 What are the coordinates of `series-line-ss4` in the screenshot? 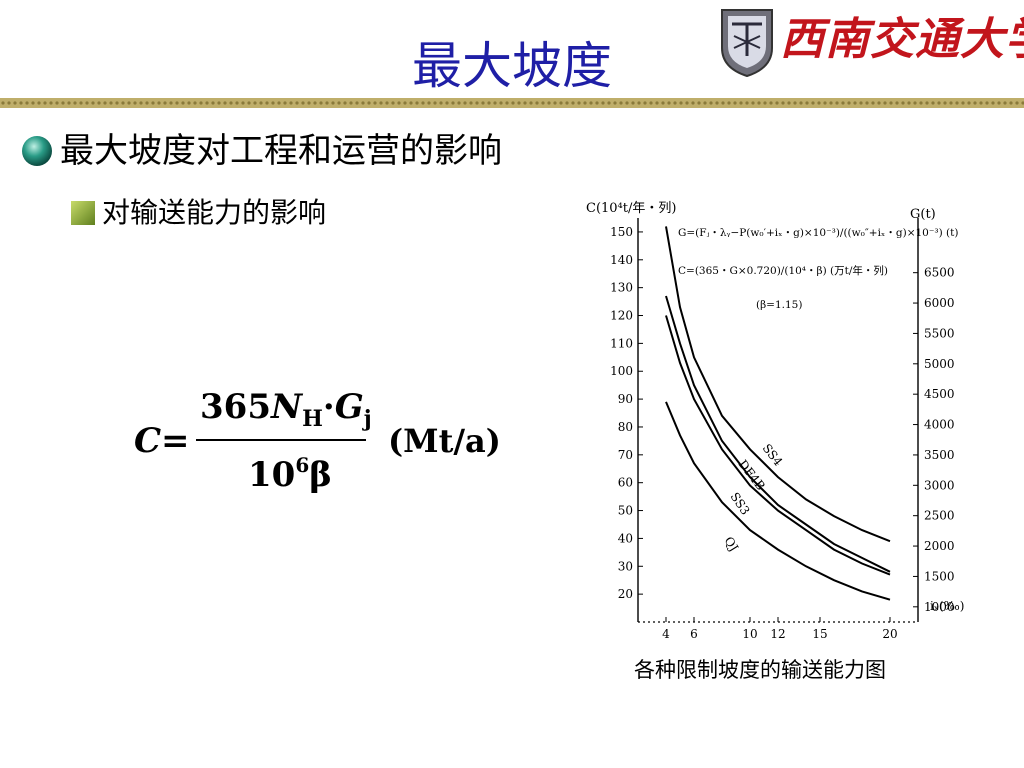 It's located at (778, 384).